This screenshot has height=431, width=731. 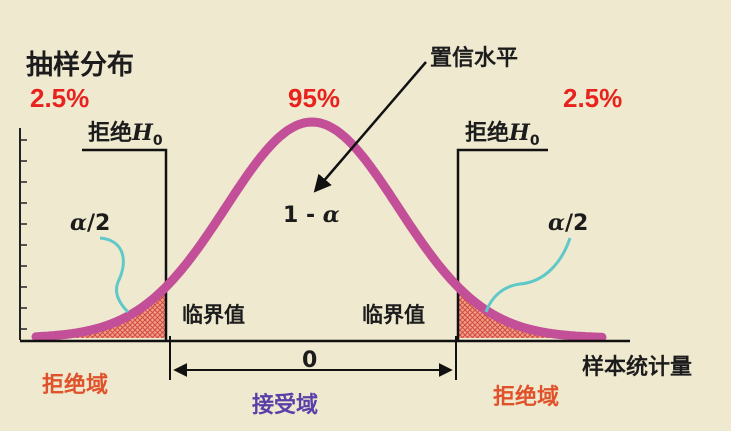 I want to click on alpha-half-label-left: α/2, so click(x=90, y=223).